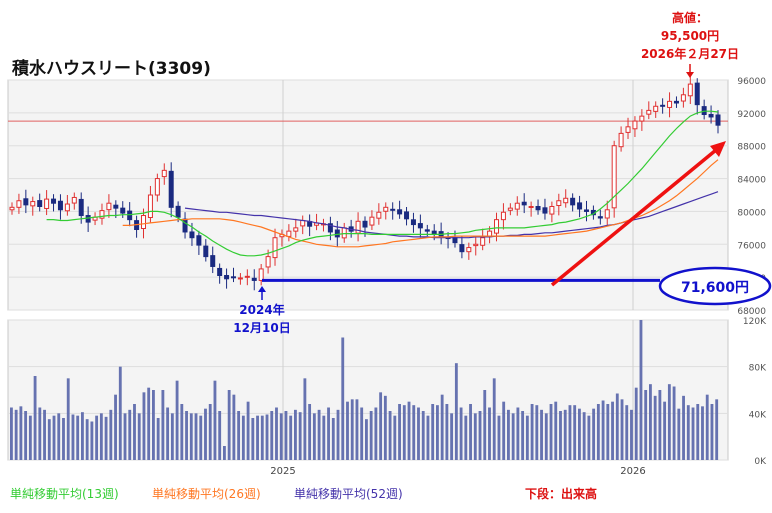 This screenshot has width=772, height=513. What do you see at coordinates (751, 312) in the screenshot?
I see `price-tick-label: 68000` at bounding box center [751, 312].